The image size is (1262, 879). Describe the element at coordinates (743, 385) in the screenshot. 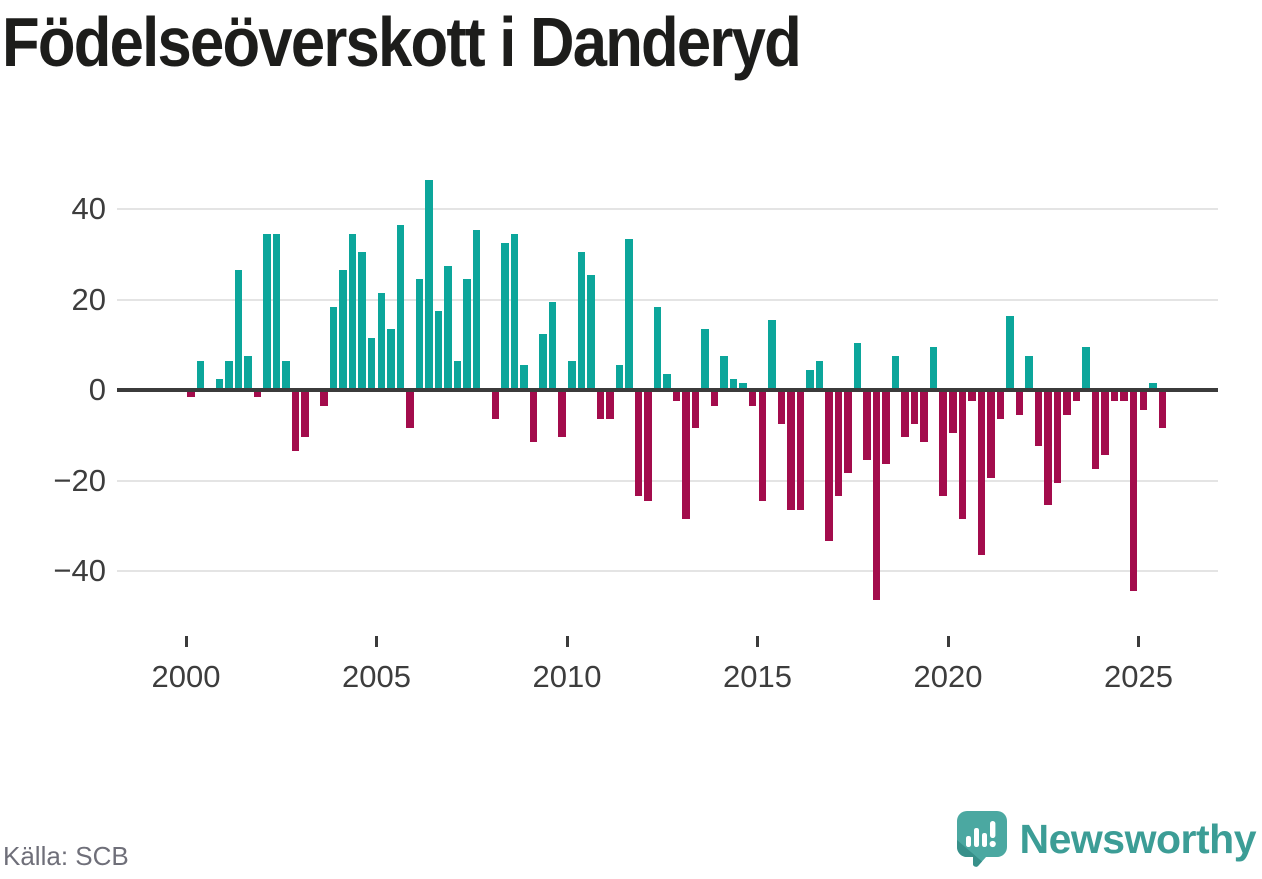

I see `bar-2014-q3` at that location.